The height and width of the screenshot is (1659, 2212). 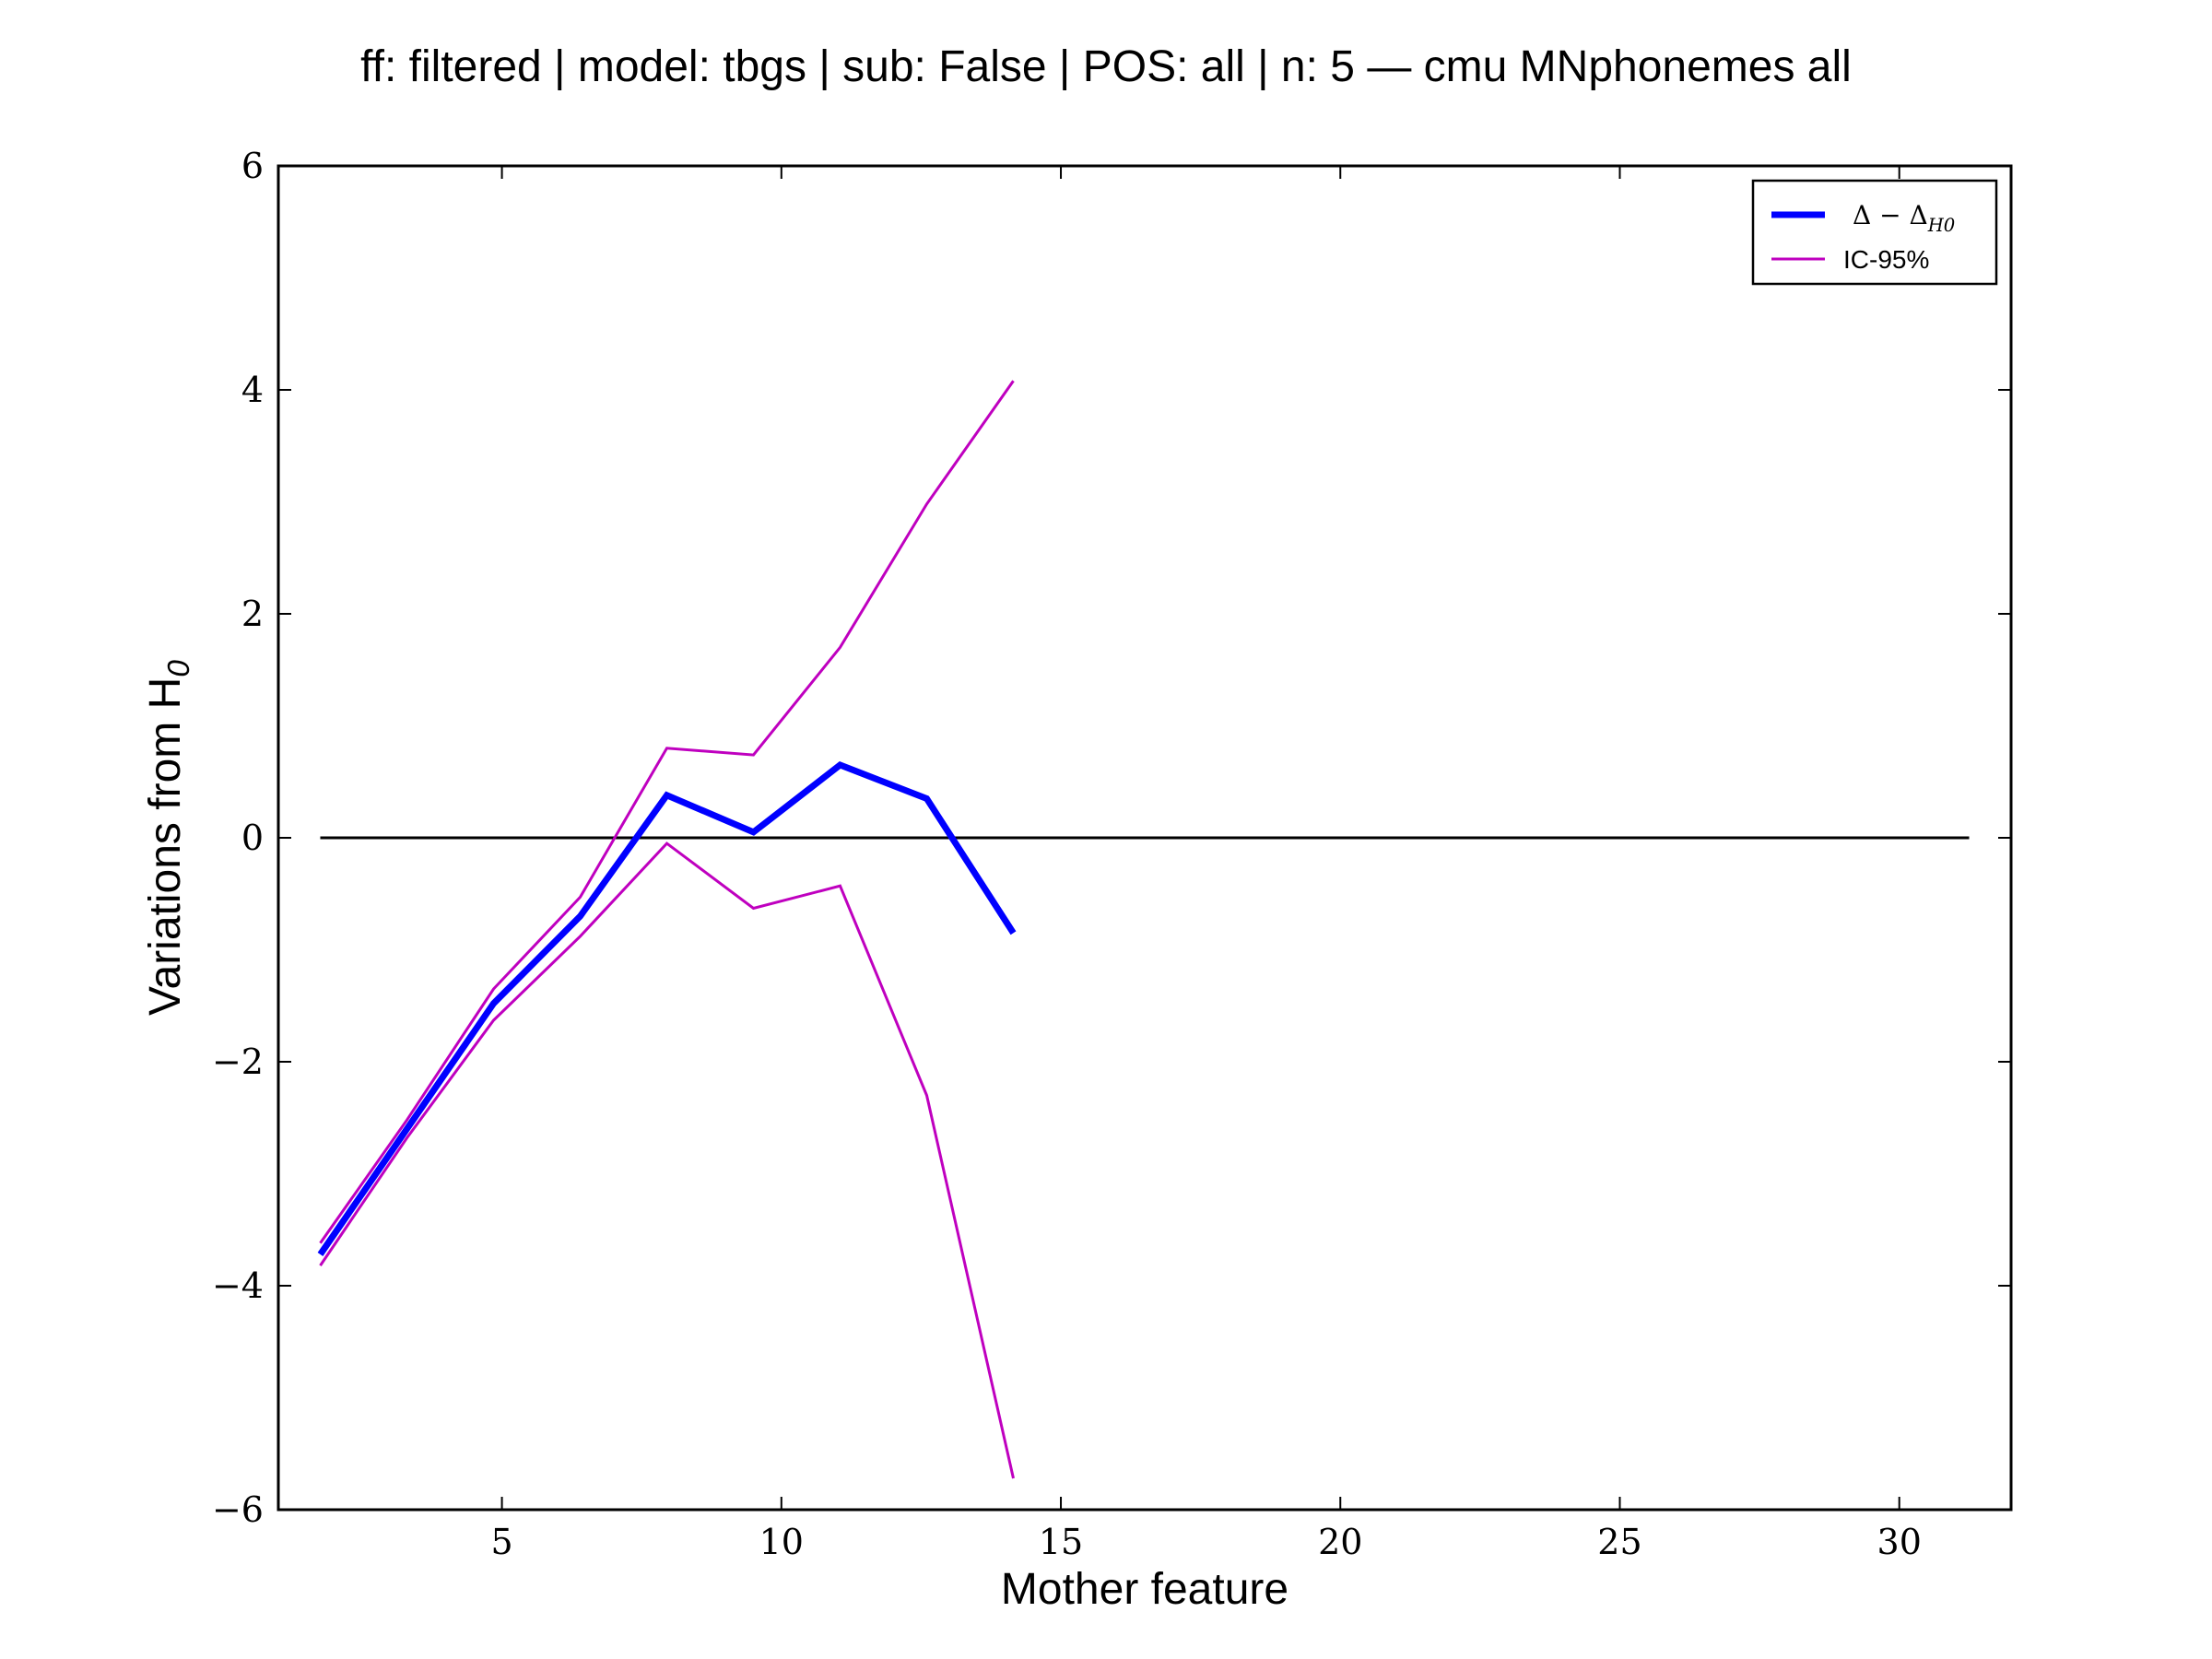 What do you see at coordinates (1340, 1542) in the screenshot?
I see `x-tick-label: 20` at bounding box center [1340, 1542].